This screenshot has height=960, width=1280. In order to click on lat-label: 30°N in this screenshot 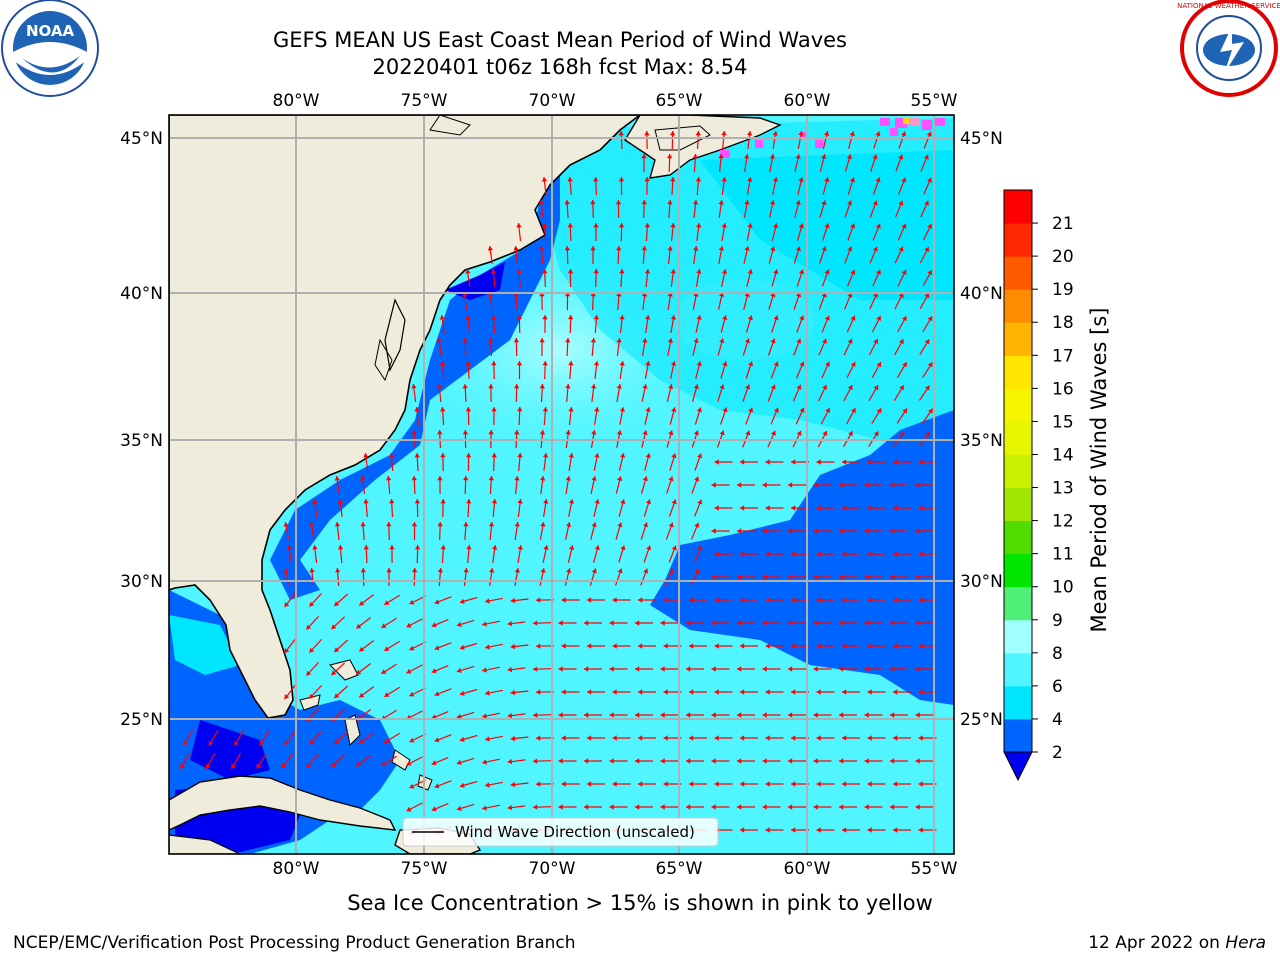, I will do `click(141, 582)`.